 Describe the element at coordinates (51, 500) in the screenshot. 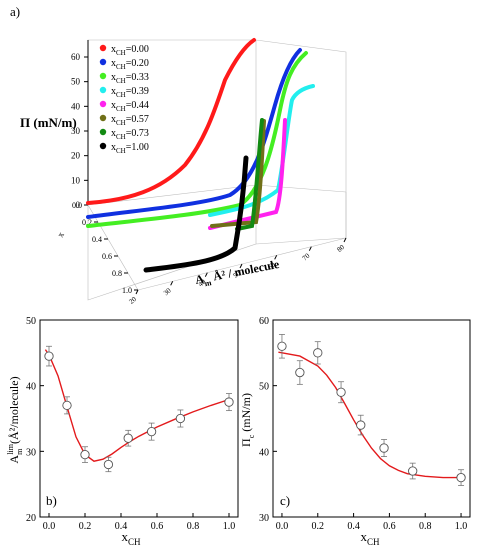

I see `panel-b-label: b)` at that location.